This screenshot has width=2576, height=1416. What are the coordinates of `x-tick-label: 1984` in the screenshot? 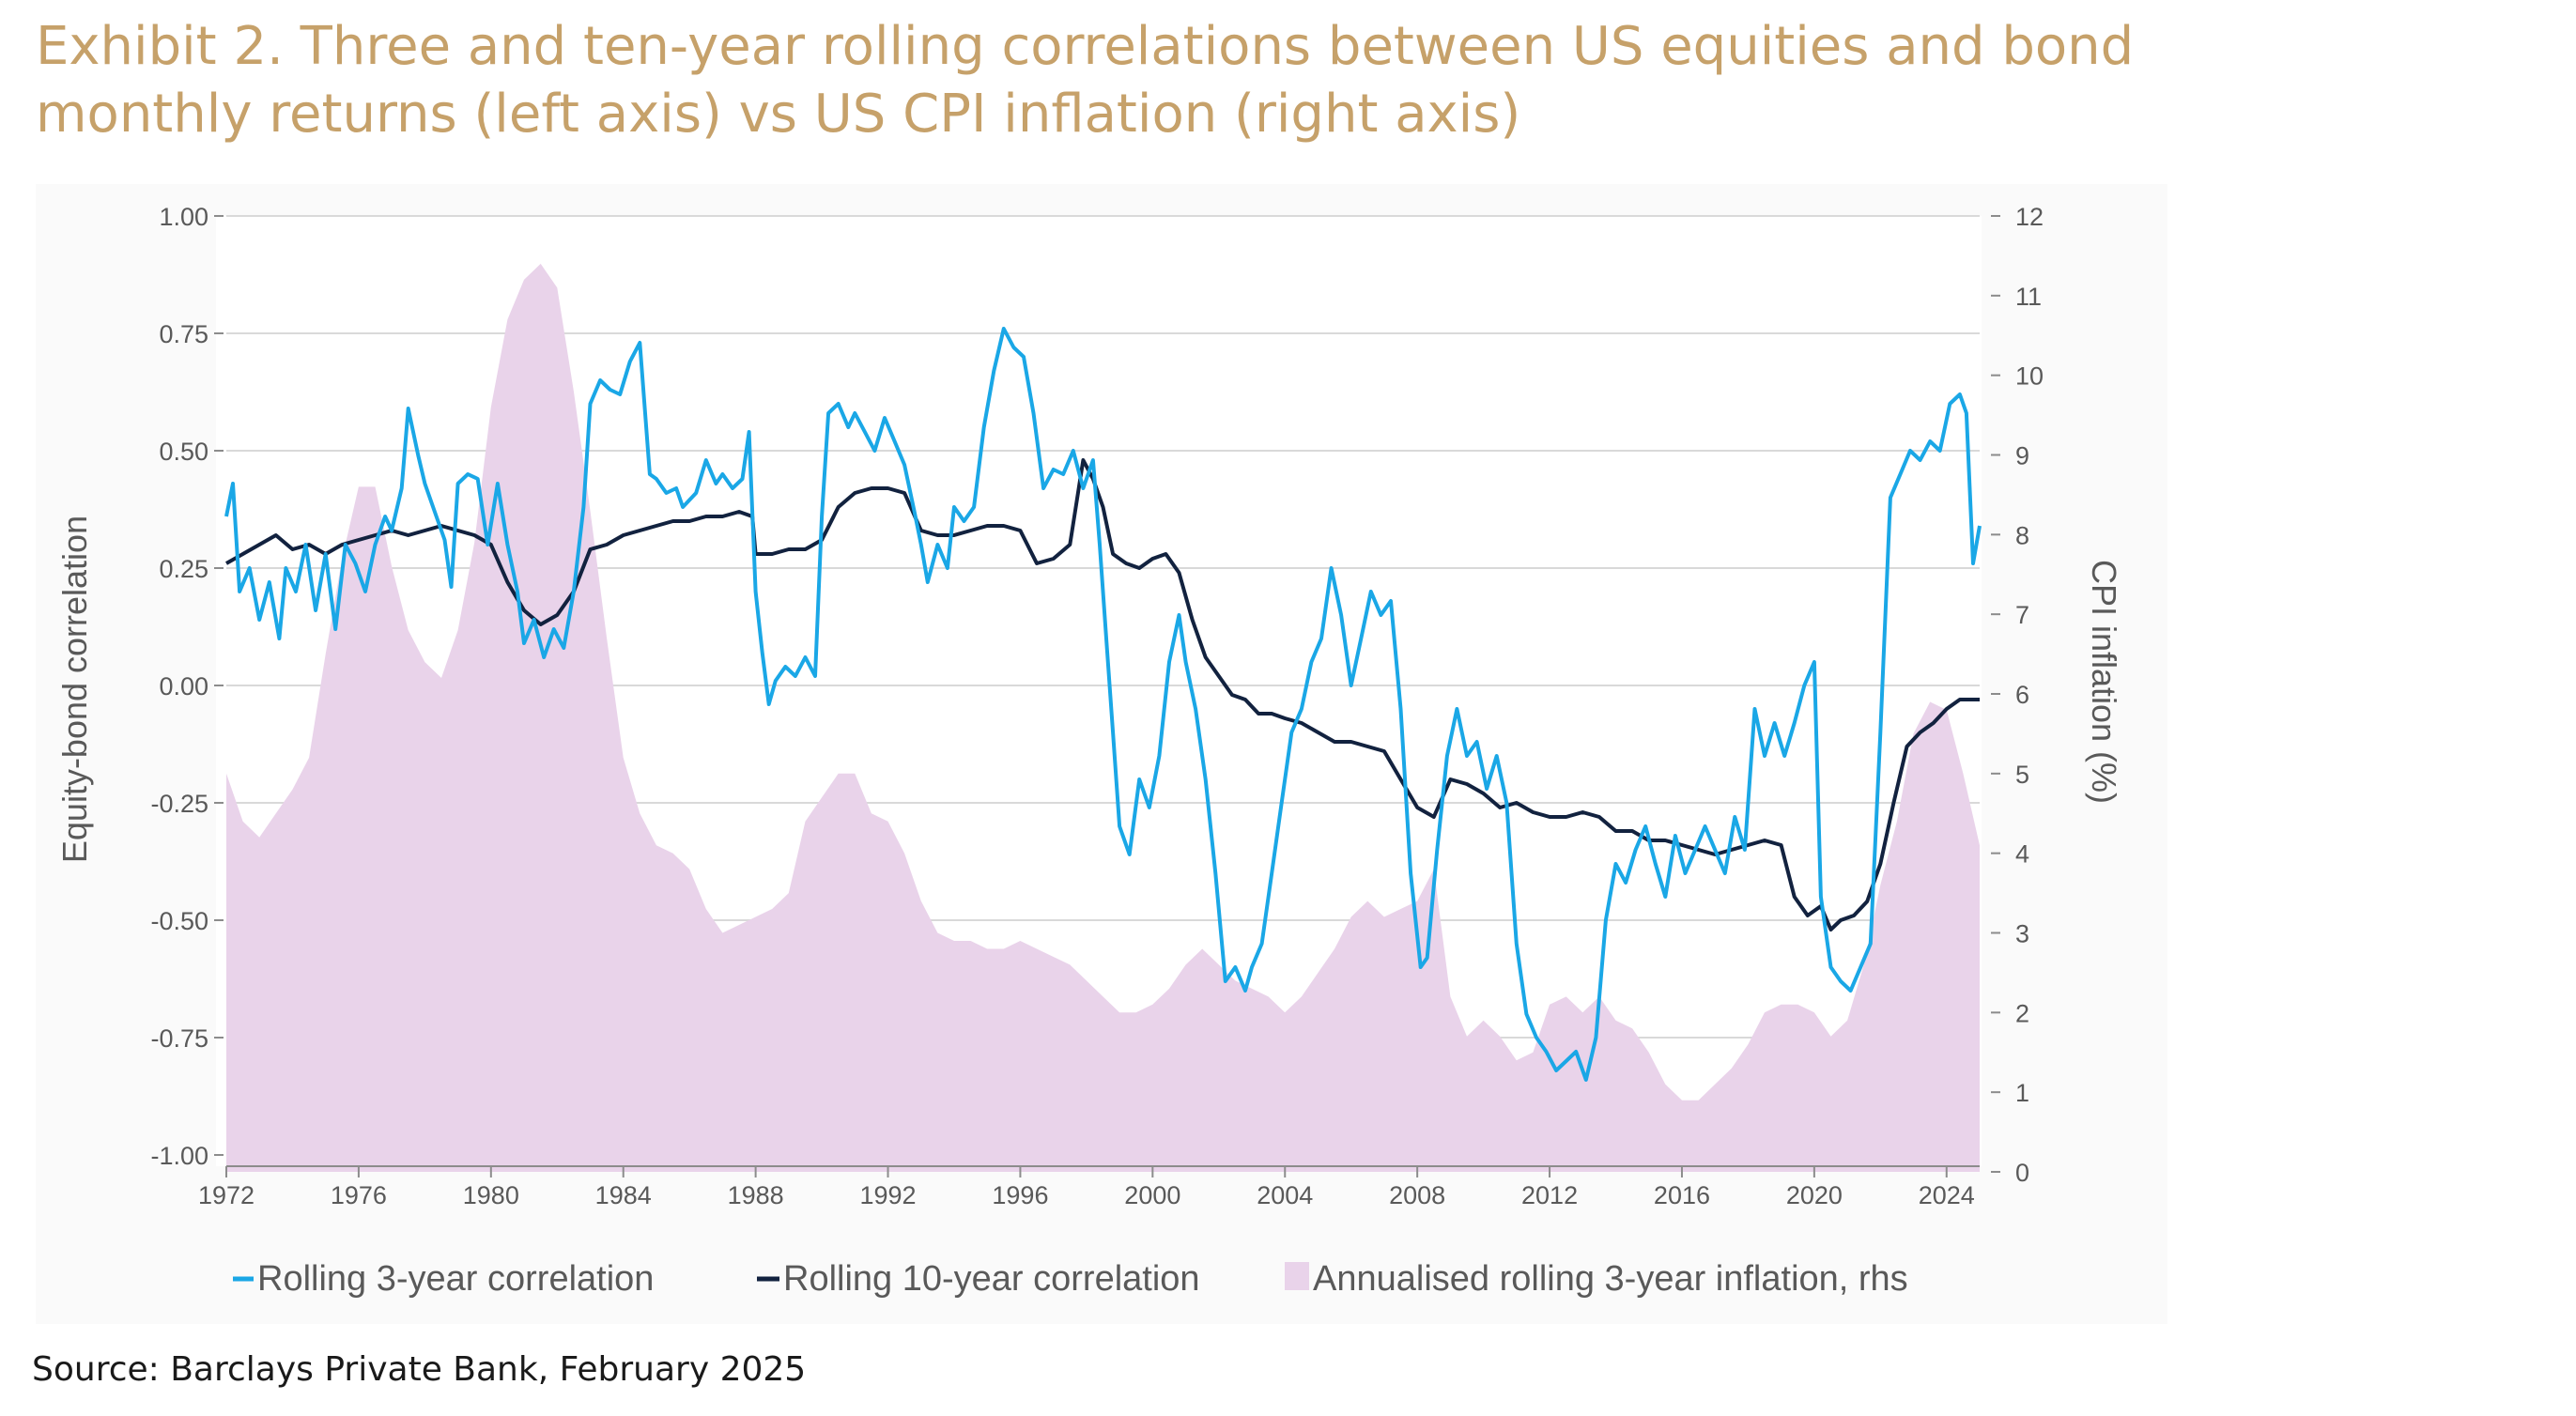 It's located at (623, 1195).